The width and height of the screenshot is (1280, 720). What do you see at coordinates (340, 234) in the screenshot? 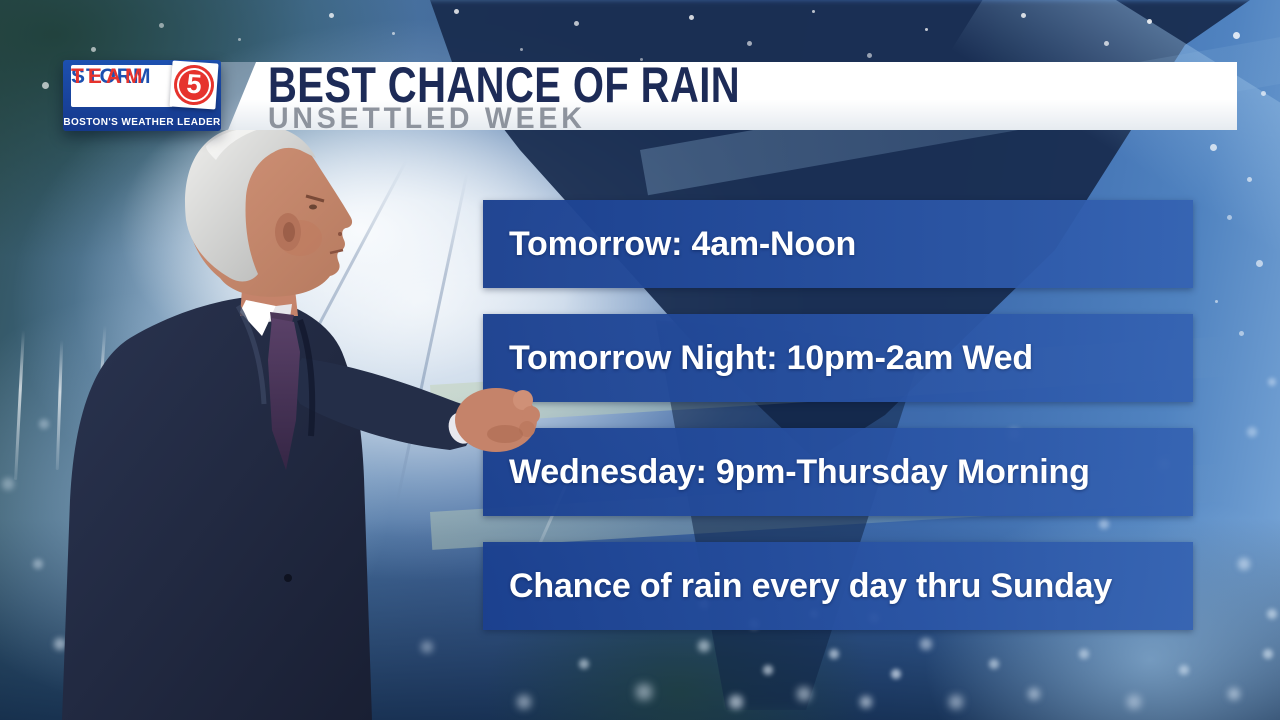
I see `nostril` at bounding box center [340, 234].